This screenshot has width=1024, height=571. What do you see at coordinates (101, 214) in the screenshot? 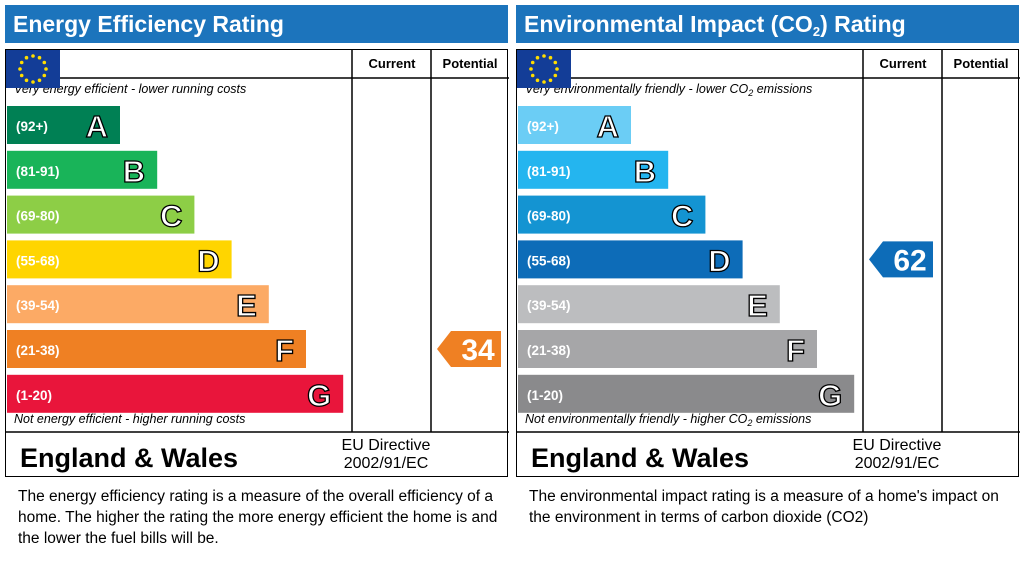
I see `energy-band-c` at bounding box center [101, 214].